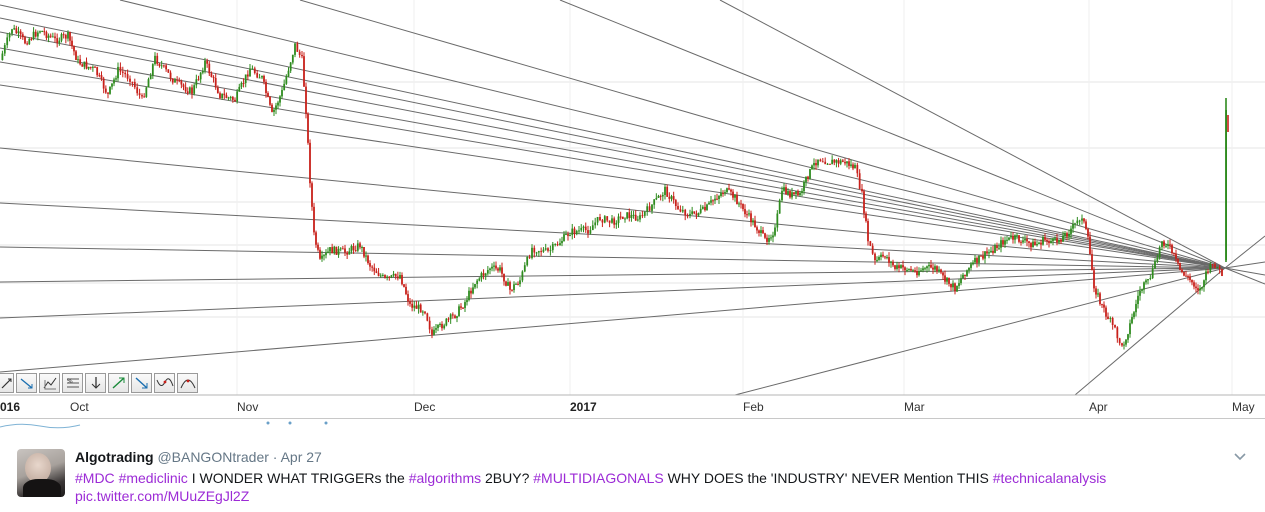  I want to click on hashtag-mediclinic-link: #mediclinic, so click(153, 478).